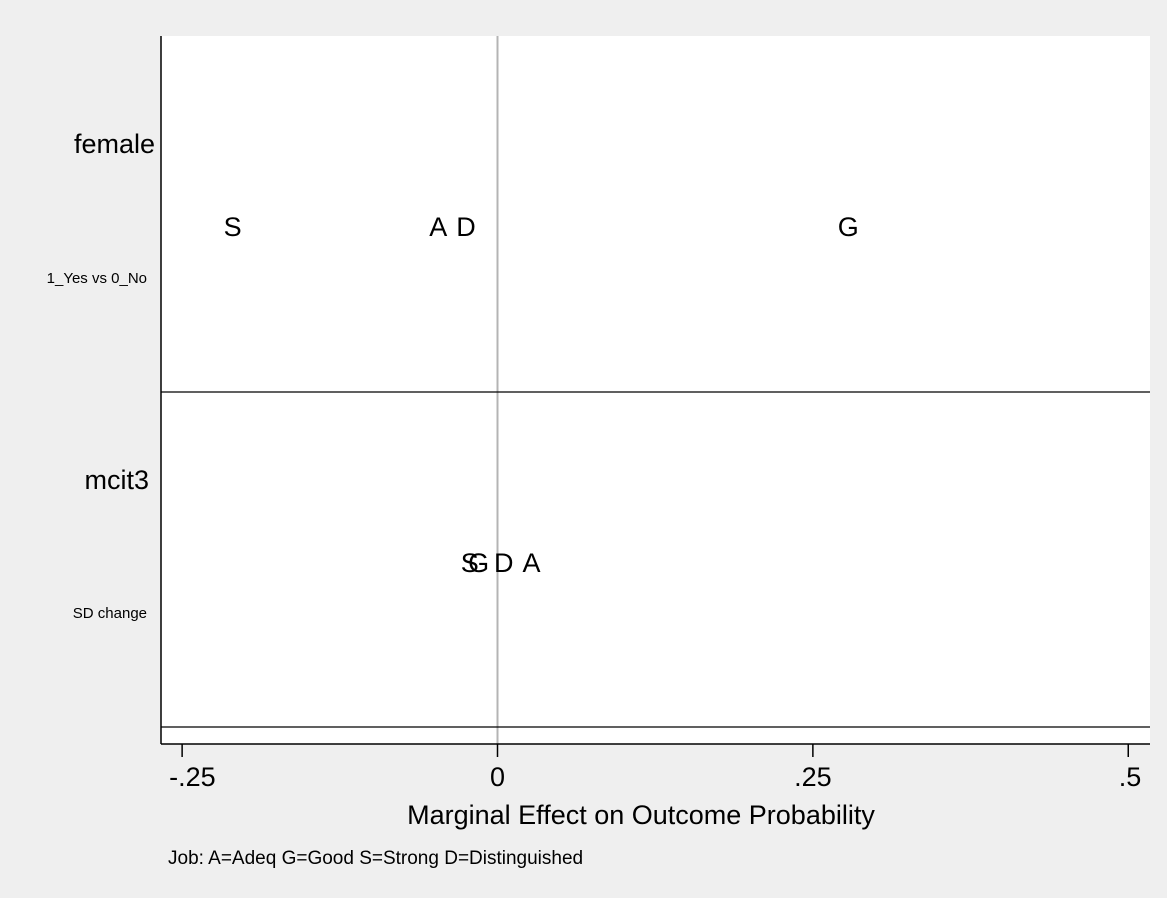 The image size is (1167, 898). Describe the element at coordinates (504, 563) in the screenshot. I see `marker-mcit3-D: D` at that location.